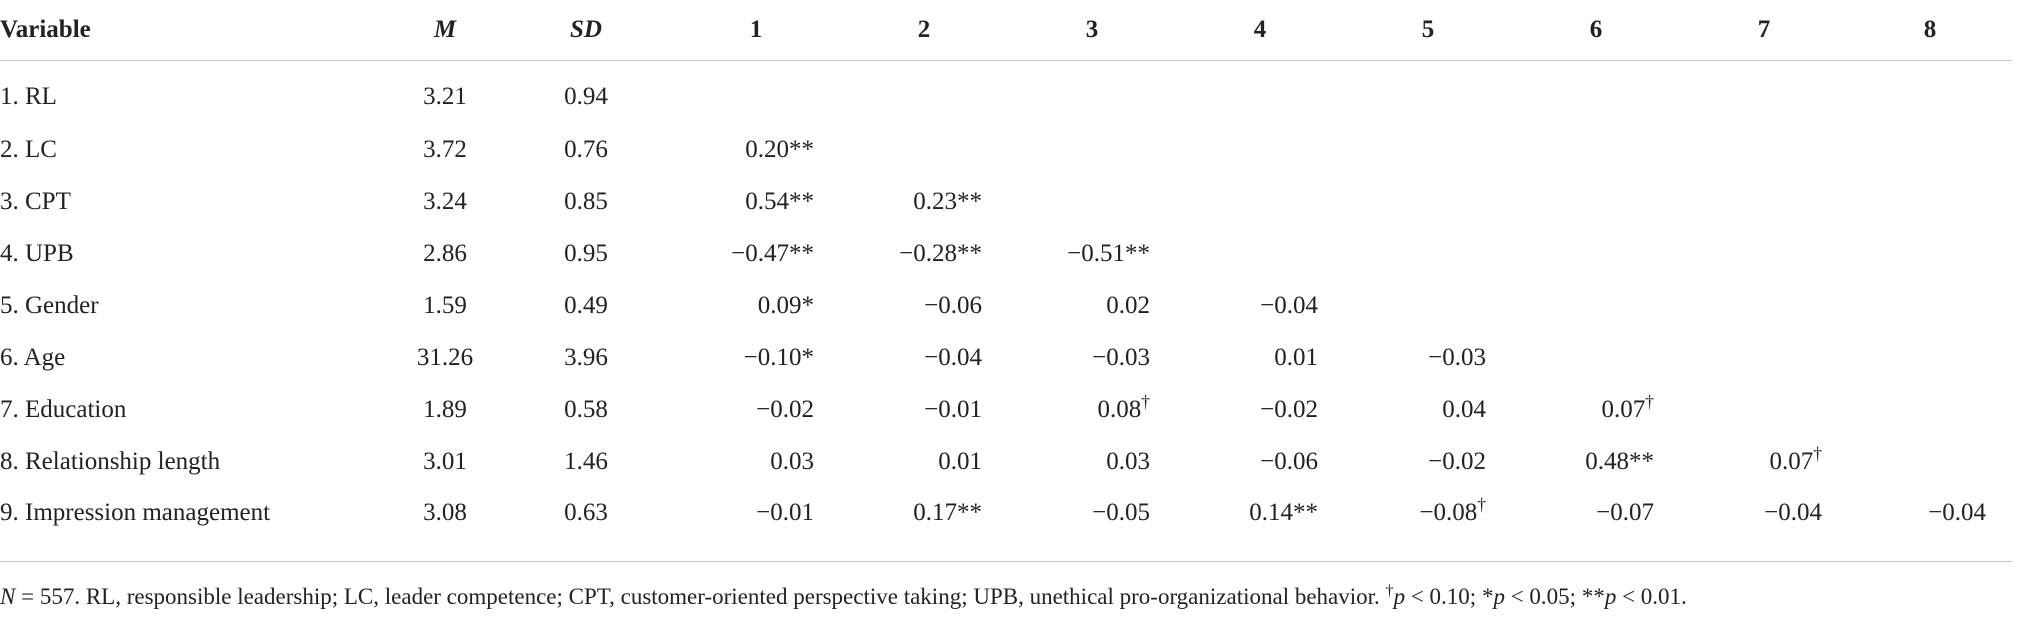 The image size is (2019, 622). What do you see at coordinates (586, 253) in the screenshot?
I see `cell-sd: 0.95` at bounding box center [586, 253].